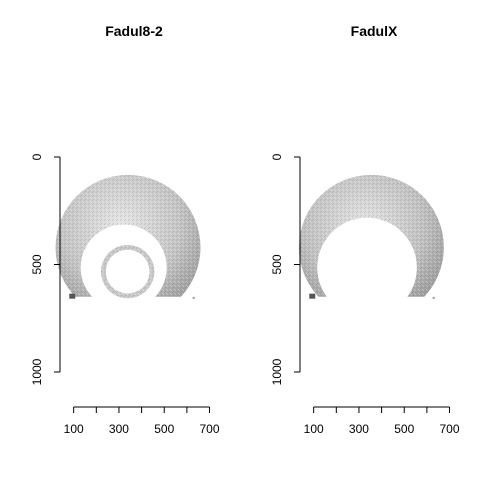 This screenshot has width=480, height=480. Describe the element at coordinates (134, 31) in the screenshot. I see `chart-title: Fadul8-2` at that location.